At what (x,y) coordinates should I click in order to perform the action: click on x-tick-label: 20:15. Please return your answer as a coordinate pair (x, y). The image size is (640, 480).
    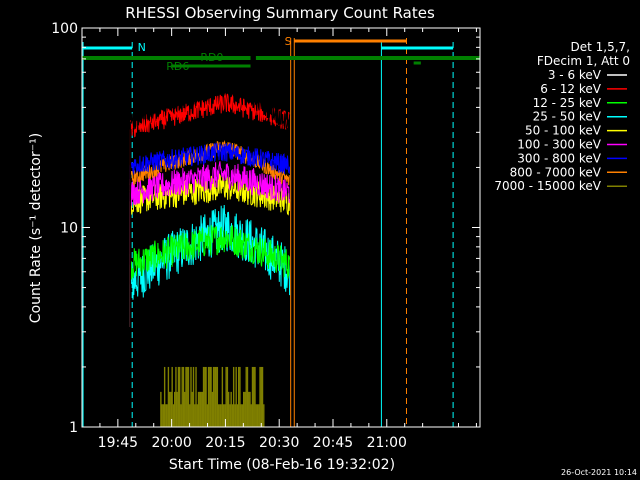
    Looking at the image, I should click on (225, 443).